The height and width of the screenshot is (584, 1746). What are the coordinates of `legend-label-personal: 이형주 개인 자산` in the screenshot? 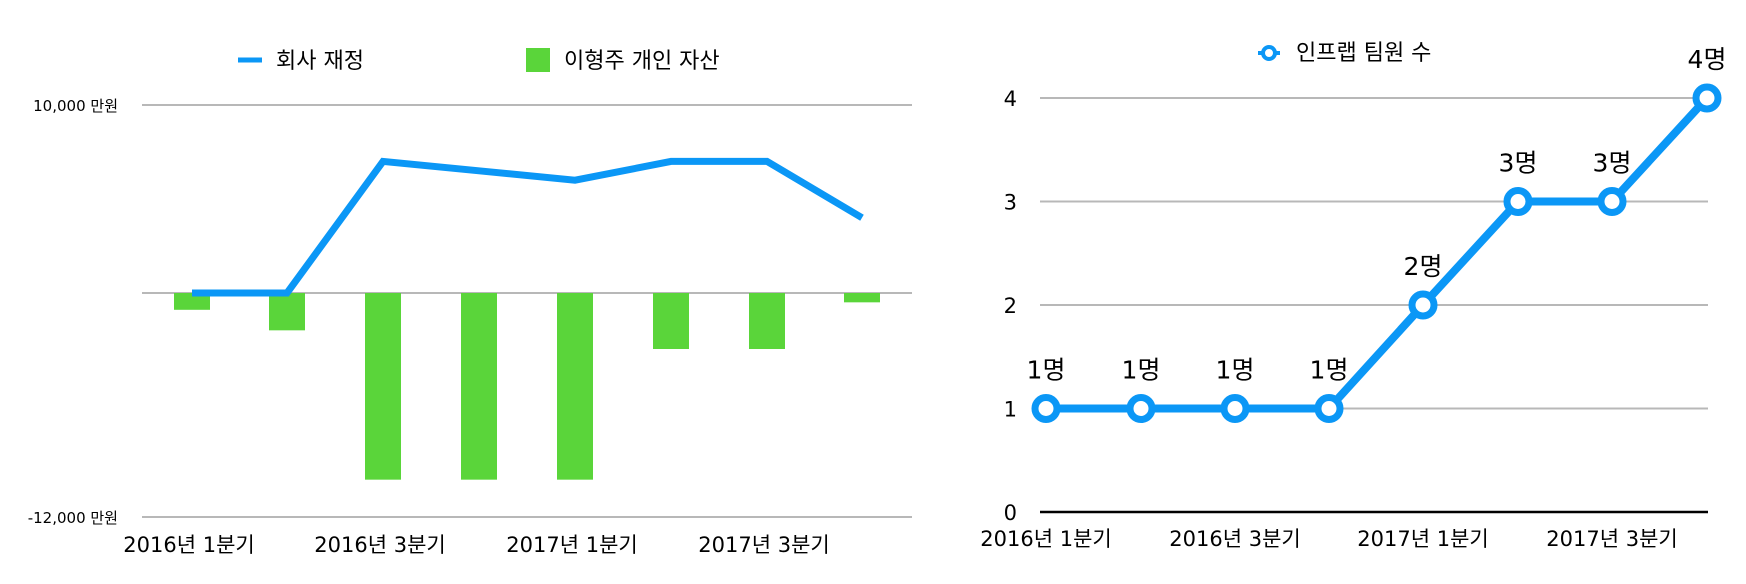 It's located at (642, 61).